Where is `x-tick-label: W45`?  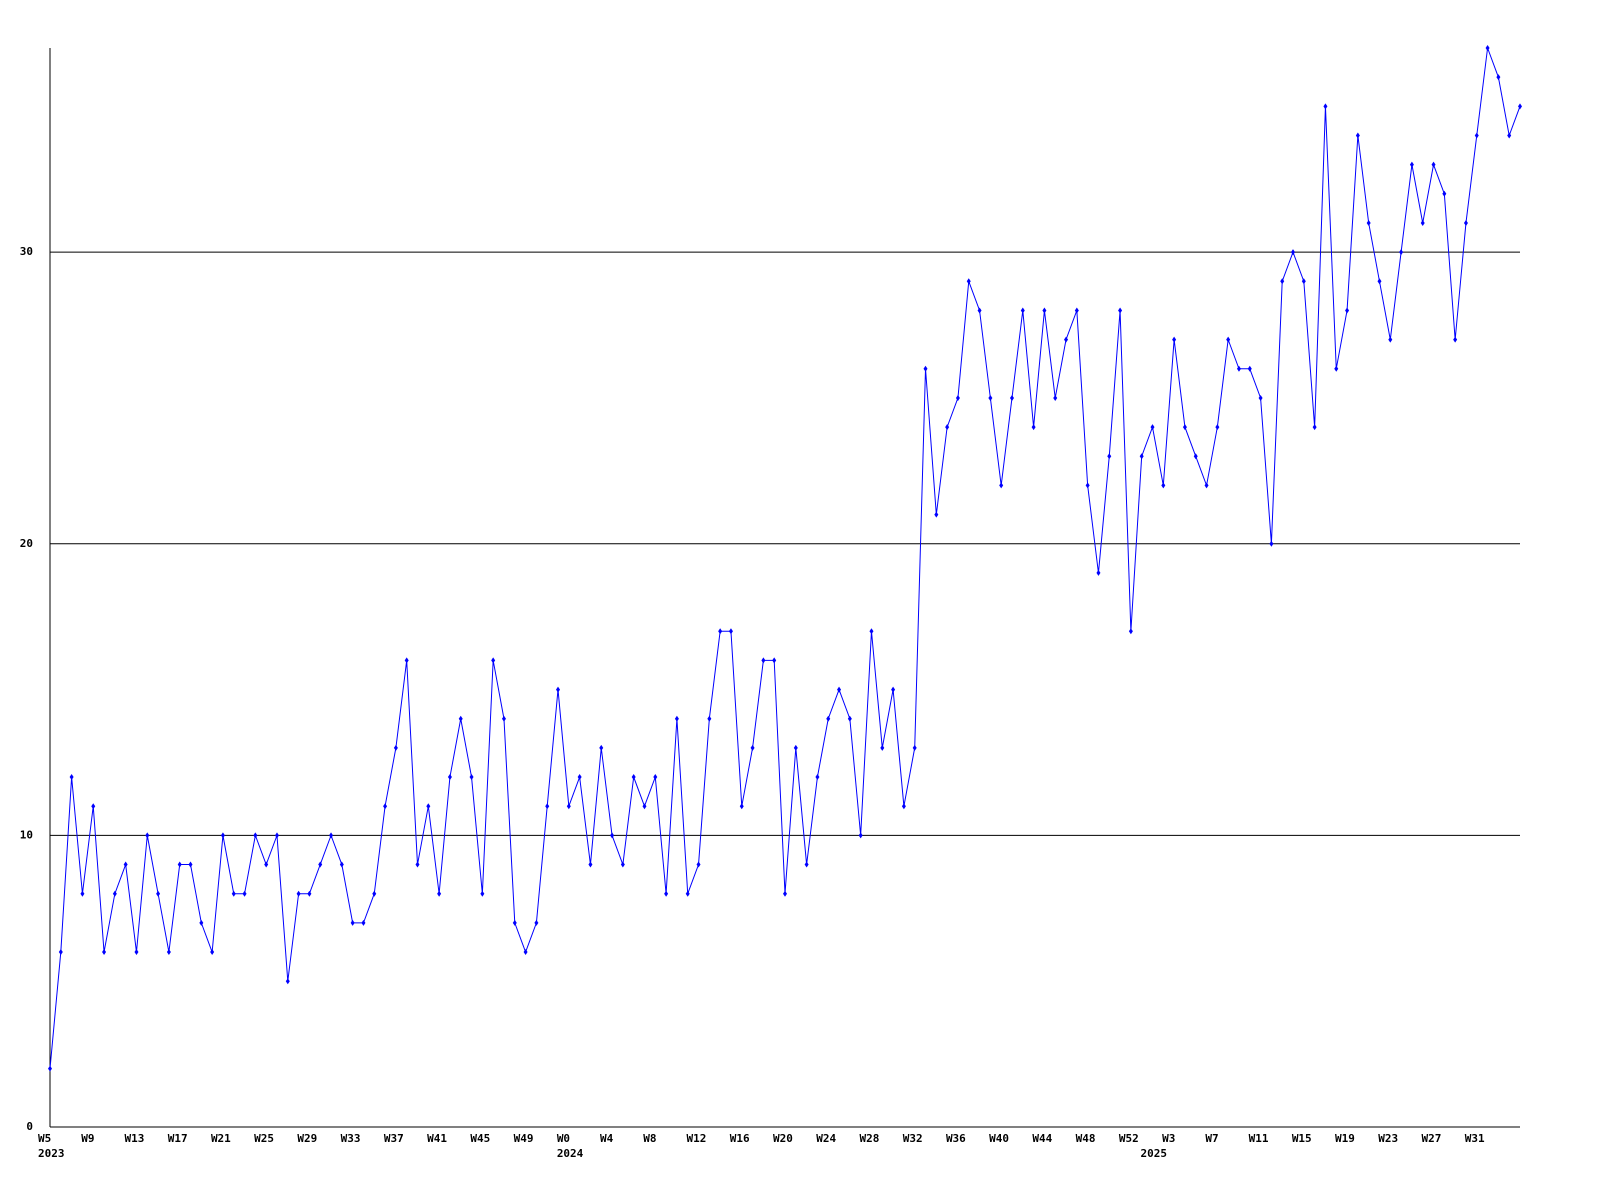 x-tick-label: W45 is located at coordinates (480, 1138).